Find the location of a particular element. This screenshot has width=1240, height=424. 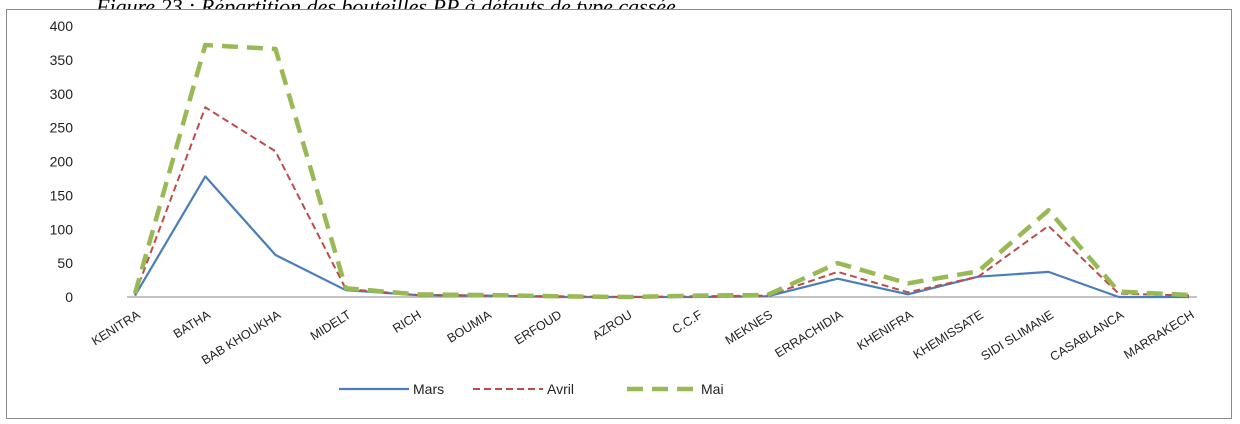

x-tick-label: AZROU is located at coordinates (612, 325).